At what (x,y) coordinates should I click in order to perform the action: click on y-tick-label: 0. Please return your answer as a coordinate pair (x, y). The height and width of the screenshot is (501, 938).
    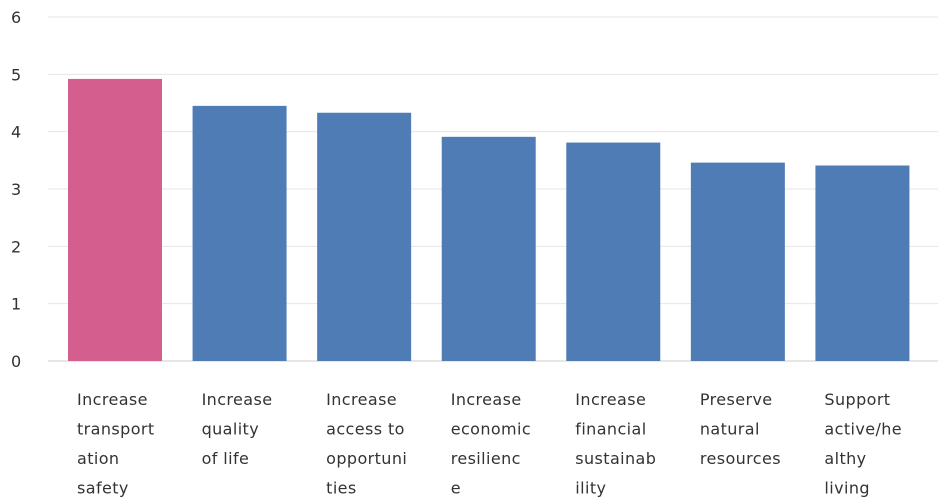
    Looking at the image, I should click on (16, 361).